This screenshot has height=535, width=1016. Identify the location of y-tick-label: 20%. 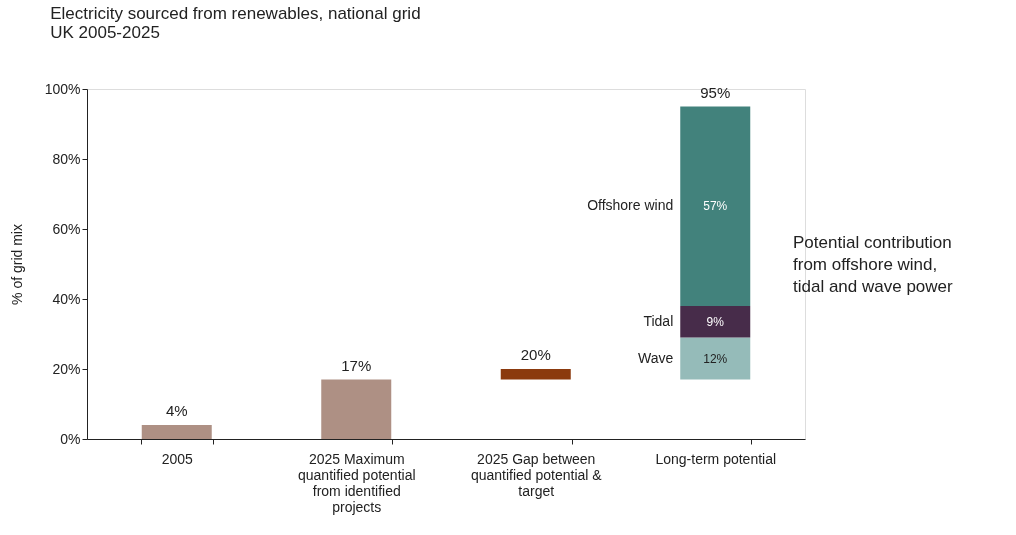
(66, 368).